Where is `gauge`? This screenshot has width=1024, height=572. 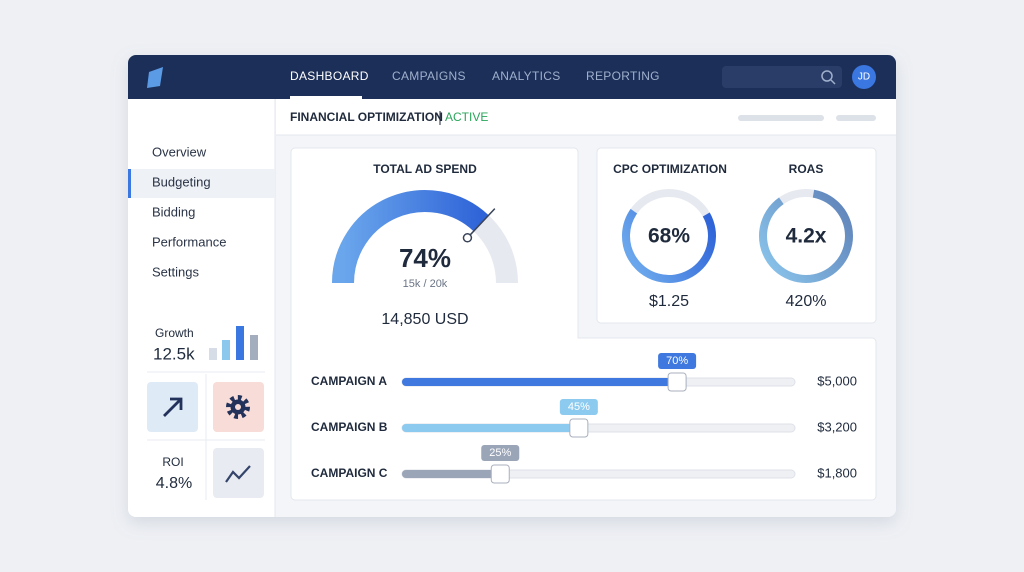
gauge is located at coordinates (425, 237).